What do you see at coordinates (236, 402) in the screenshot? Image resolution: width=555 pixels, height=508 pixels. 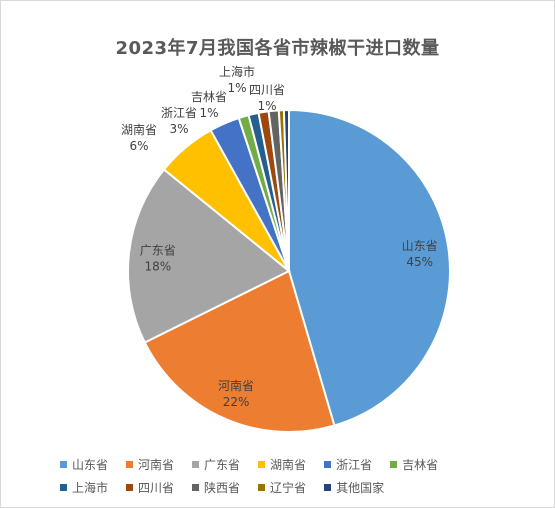 I see `data-label-value: 22%` at bounding box center [236, 402].